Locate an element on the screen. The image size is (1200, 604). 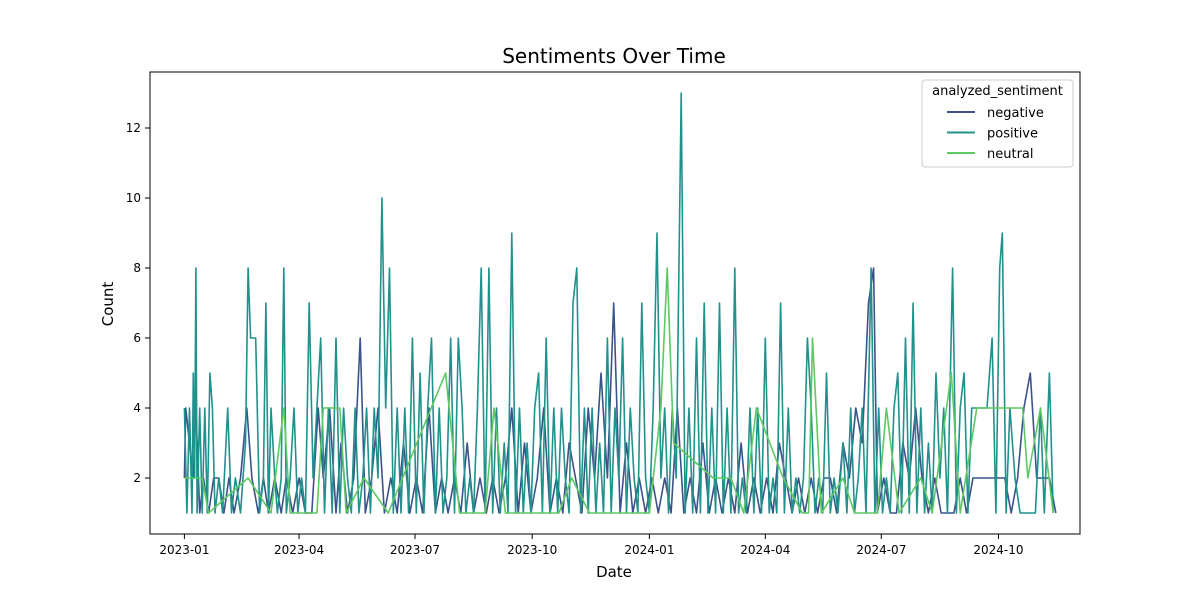
legend-title: analyzed_sentiment is located at coordinates (997, 91).